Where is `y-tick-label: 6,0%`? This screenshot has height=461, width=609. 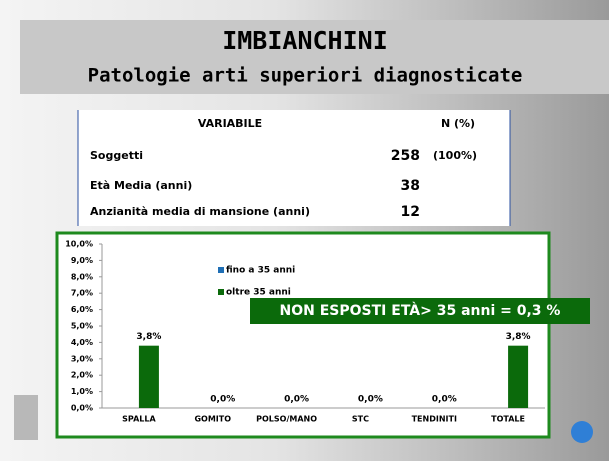 y-tick-label: 6,0% is located at coordinates (82, 309).